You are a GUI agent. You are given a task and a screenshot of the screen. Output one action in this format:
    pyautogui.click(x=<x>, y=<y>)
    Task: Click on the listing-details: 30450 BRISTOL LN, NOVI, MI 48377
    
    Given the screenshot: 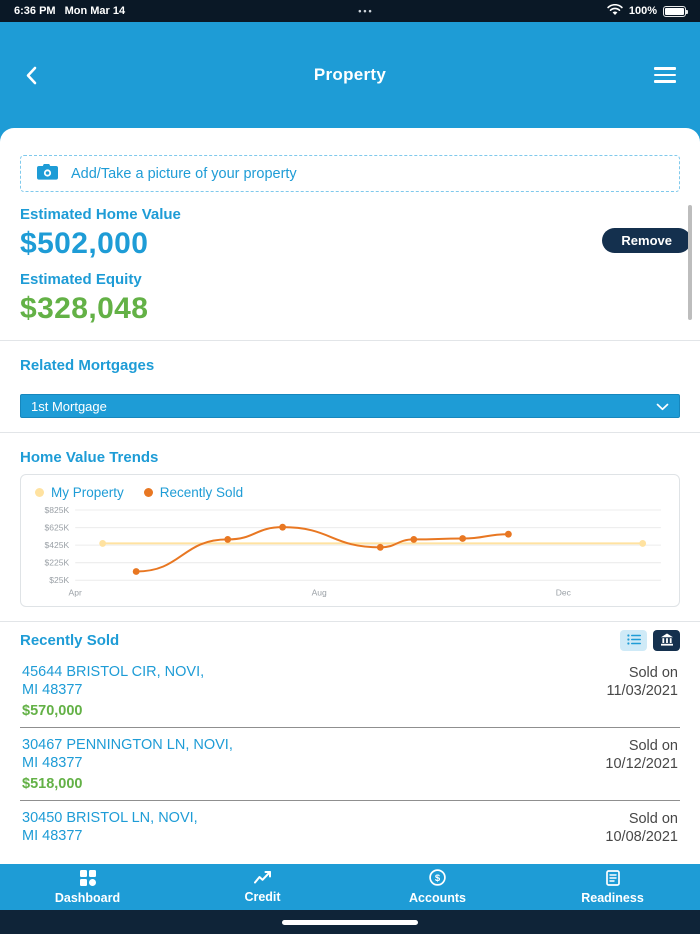 What is the action you would take?
    pyautogui.click(x=110, y=829)
    